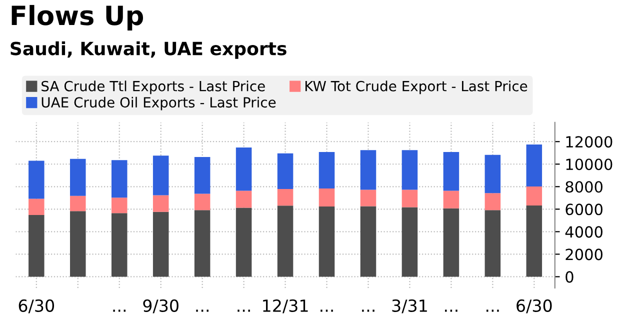 The height and width of the screenshot is (331, 627). Describe the element at coordinates (148, 50) in the screenshot. I see `chart-subtitle: Saudi, Kuwait, UAE exports` at that location.